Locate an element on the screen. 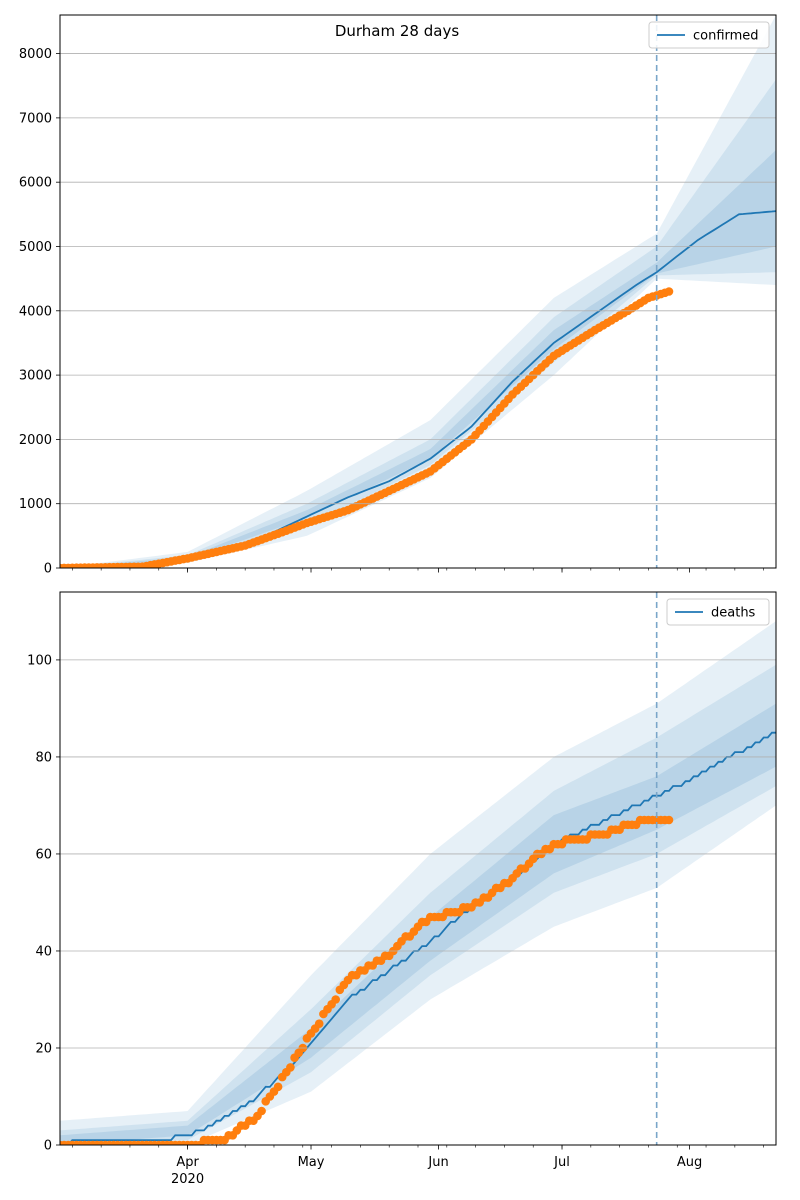 The image size is (800, 1200). x-tick-label: Jul is located at coordinates (561, 1162).